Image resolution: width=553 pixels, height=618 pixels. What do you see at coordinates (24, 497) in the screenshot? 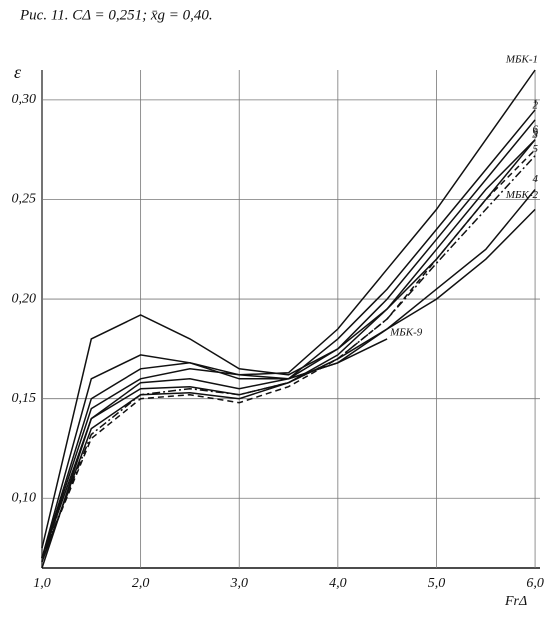
I see `y-tick-label: 0,10` at bounding box center [24, 497].